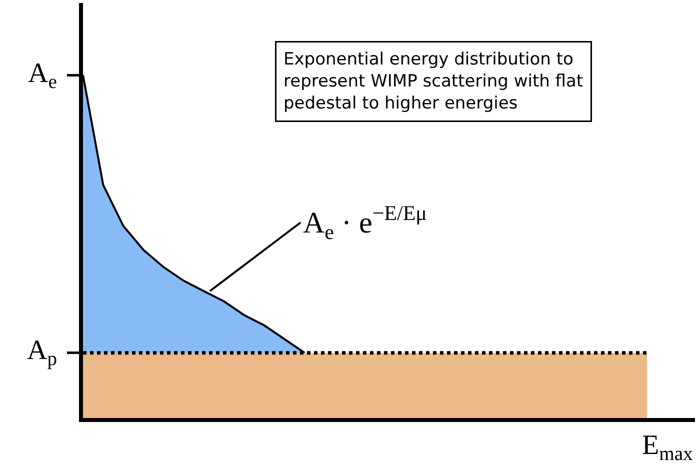 The width and height of the screenshot is (699, 472). I want to click on text: A$_{e}$, so click(43, 75).